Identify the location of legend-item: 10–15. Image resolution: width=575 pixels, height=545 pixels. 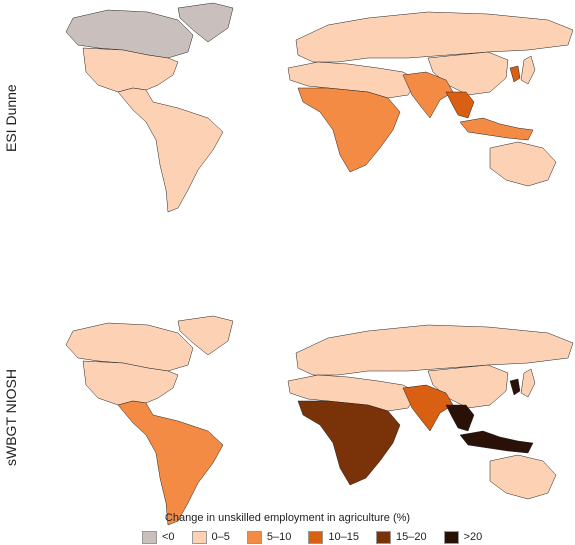
(333, 537).